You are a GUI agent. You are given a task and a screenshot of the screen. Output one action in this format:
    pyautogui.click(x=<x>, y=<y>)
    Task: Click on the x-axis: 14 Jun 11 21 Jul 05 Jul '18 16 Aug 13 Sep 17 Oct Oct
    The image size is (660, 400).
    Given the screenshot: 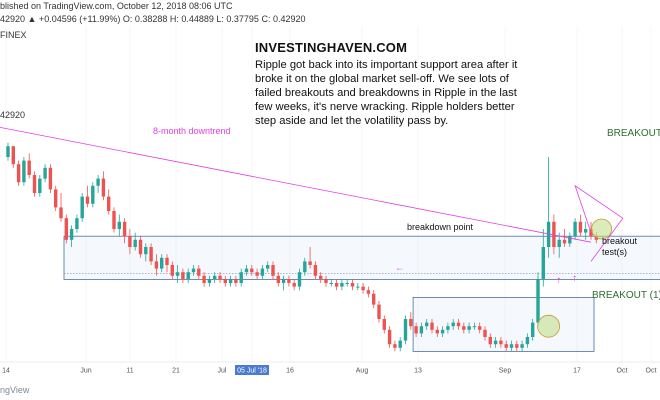 What is the action you would take?
    pyautogui.click(x=330, y=368)
    